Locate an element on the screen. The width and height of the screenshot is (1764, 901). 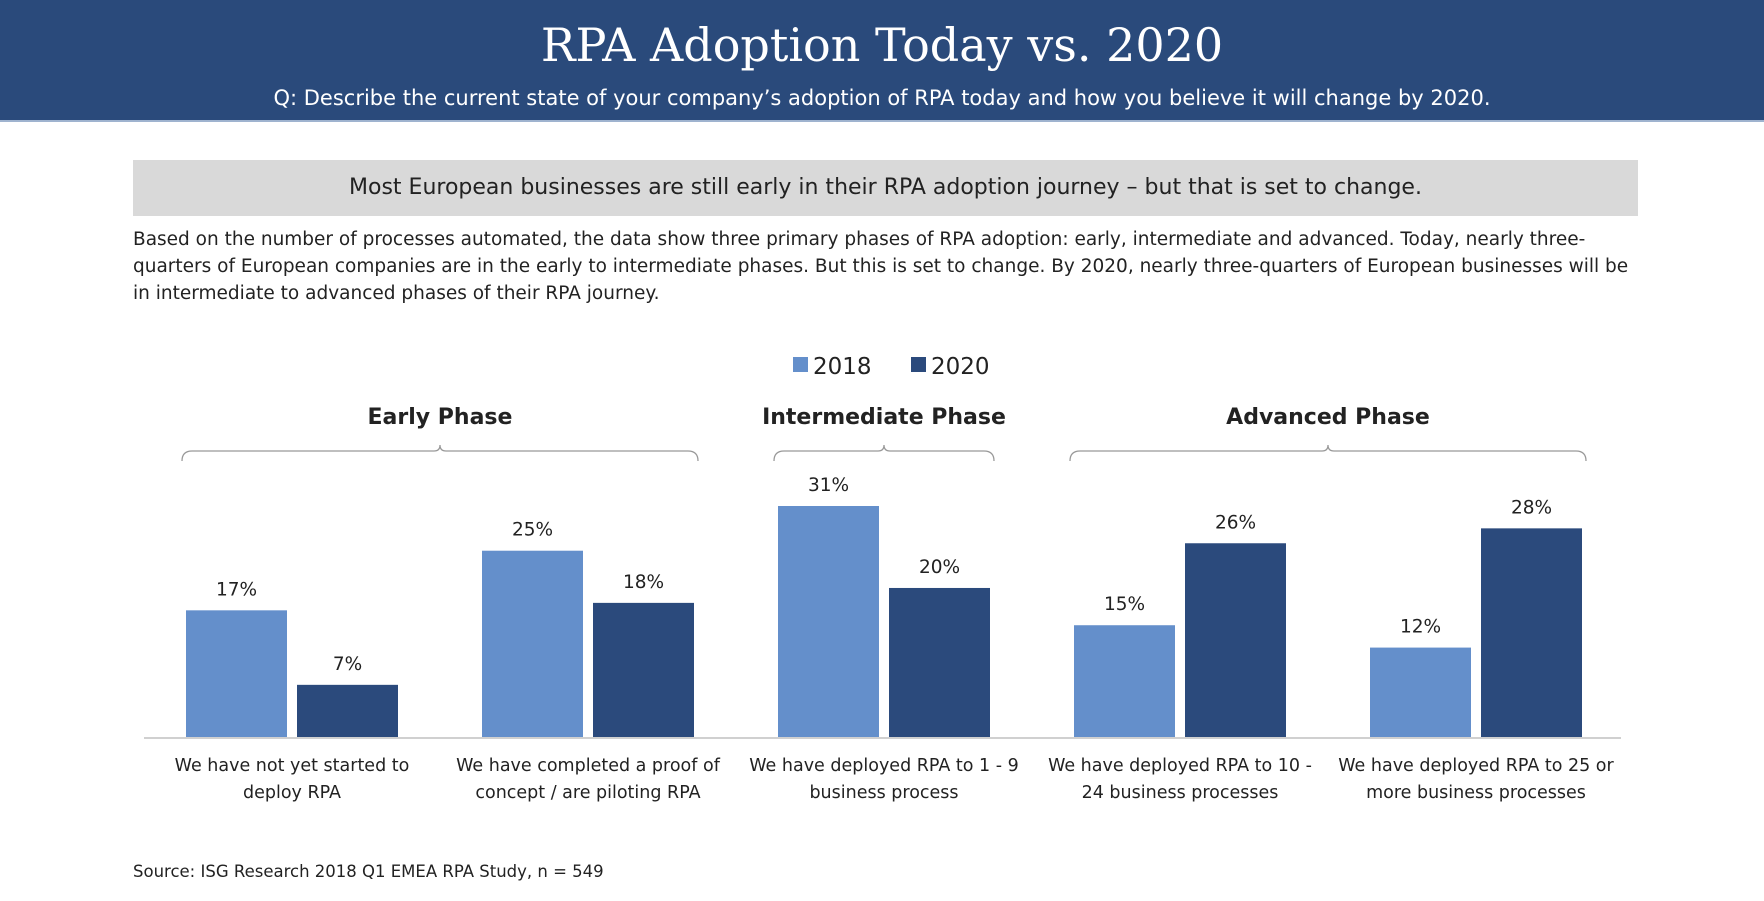
data-label: 28% is located at coordinates (1531, 507).